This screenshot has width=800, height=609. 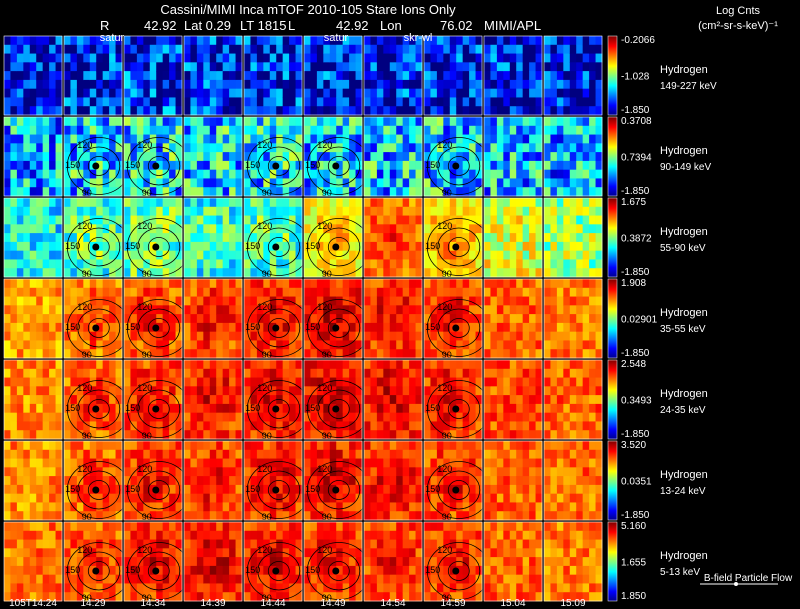 I want to click on image-panel, so click(x=513, y=318).